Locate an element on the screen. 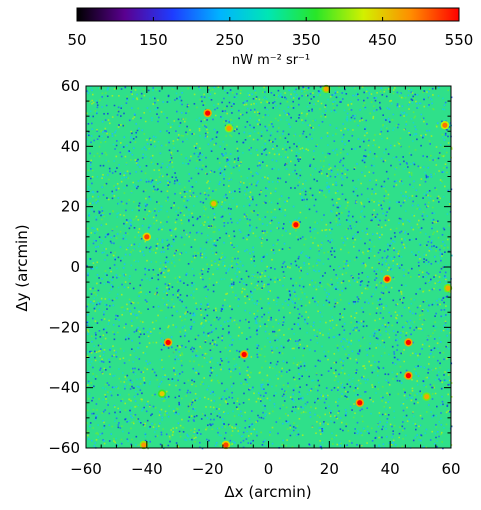 The image size is (481, 510). x-tick-label: −60 is located at coordinates (86, 469).